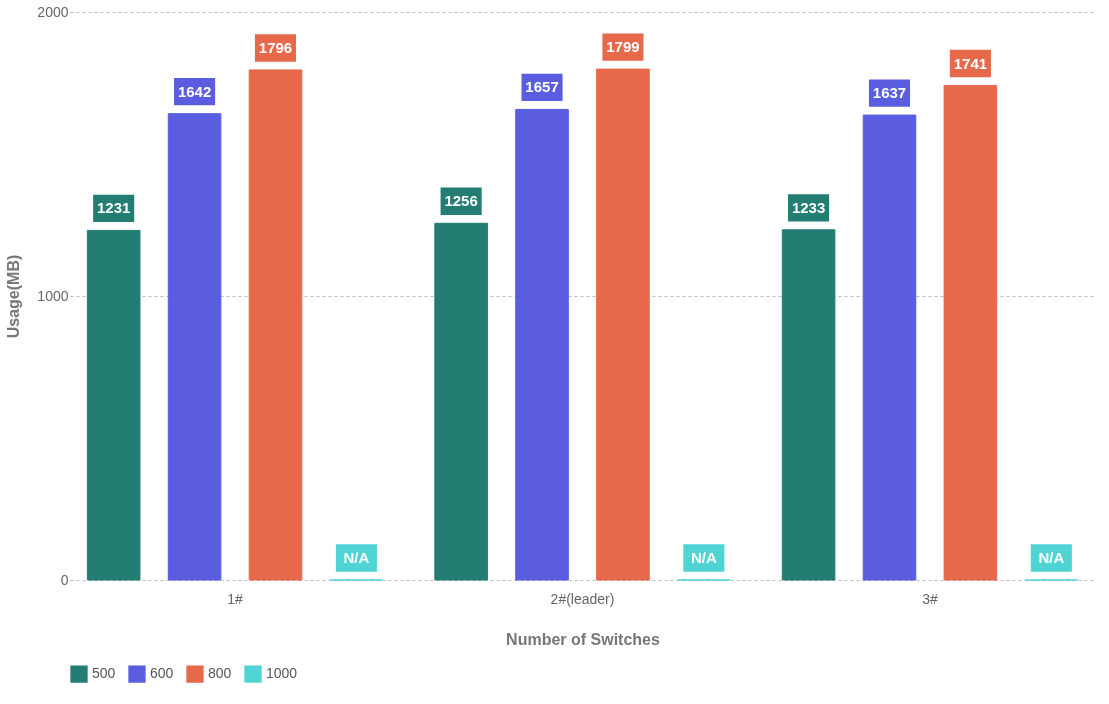  What do you see at coordinates (461, 201) in the screenshot?
I see `data-label: 1256` at bounding box center [461, 201].